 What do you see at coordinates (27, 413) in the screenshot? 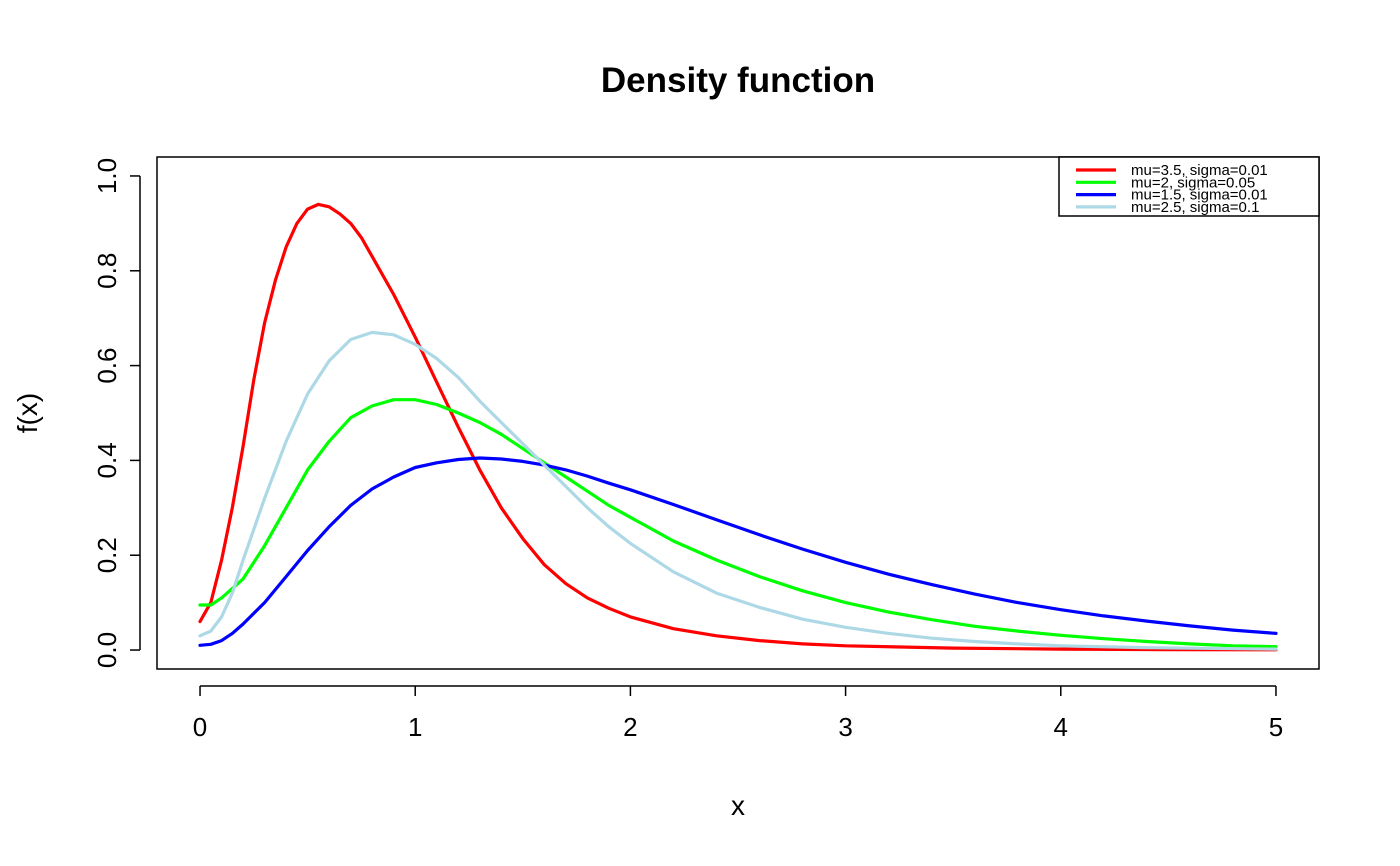
I see `y-axis-label: f(x)` at bounding box center [27, 413].